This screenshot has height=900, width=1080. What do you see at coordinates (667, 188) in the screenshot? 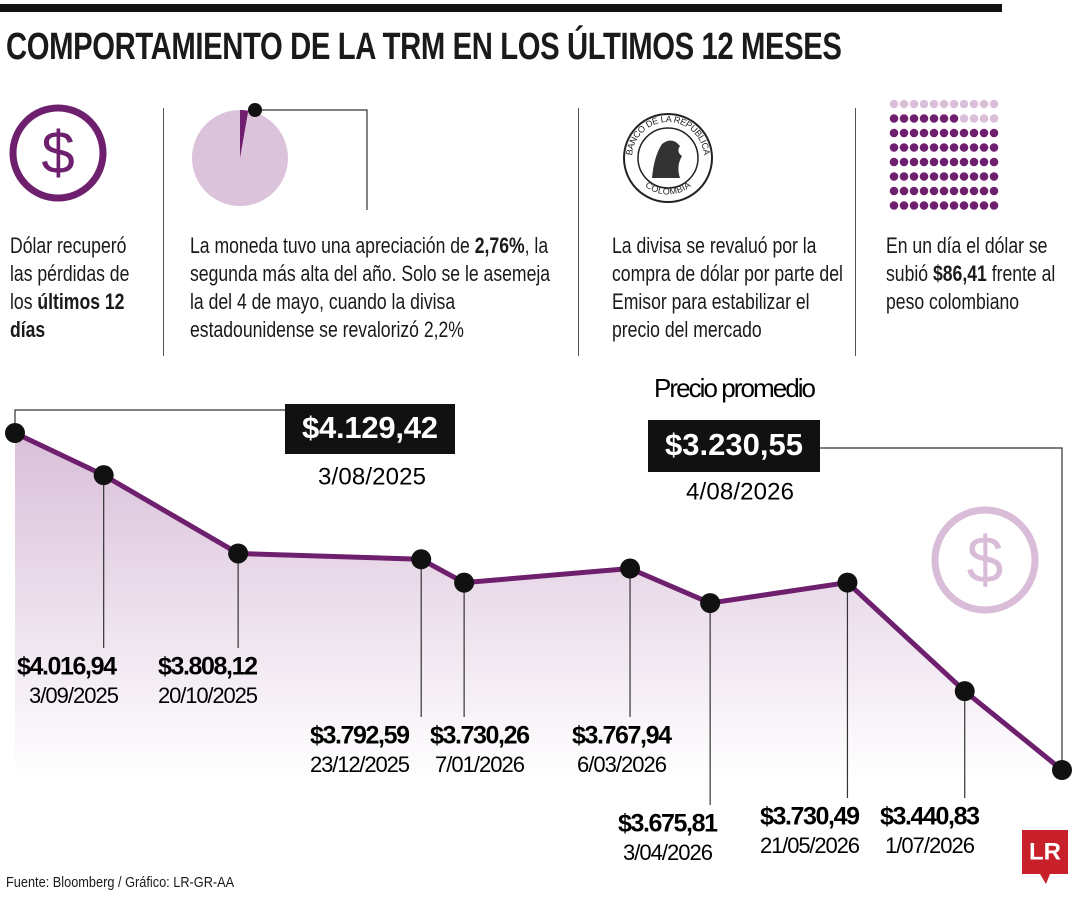
I see `seal-text: COLOMBIA` at bounding box center [667, 188].